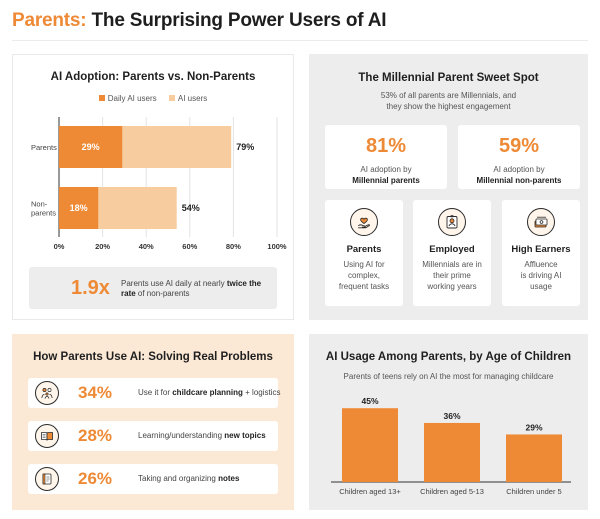 This screenshot has width=600, height=519. Describe the element at coordinates (192, 98) in the screenshot. I see `legend-ai-label: AI users` at that location.